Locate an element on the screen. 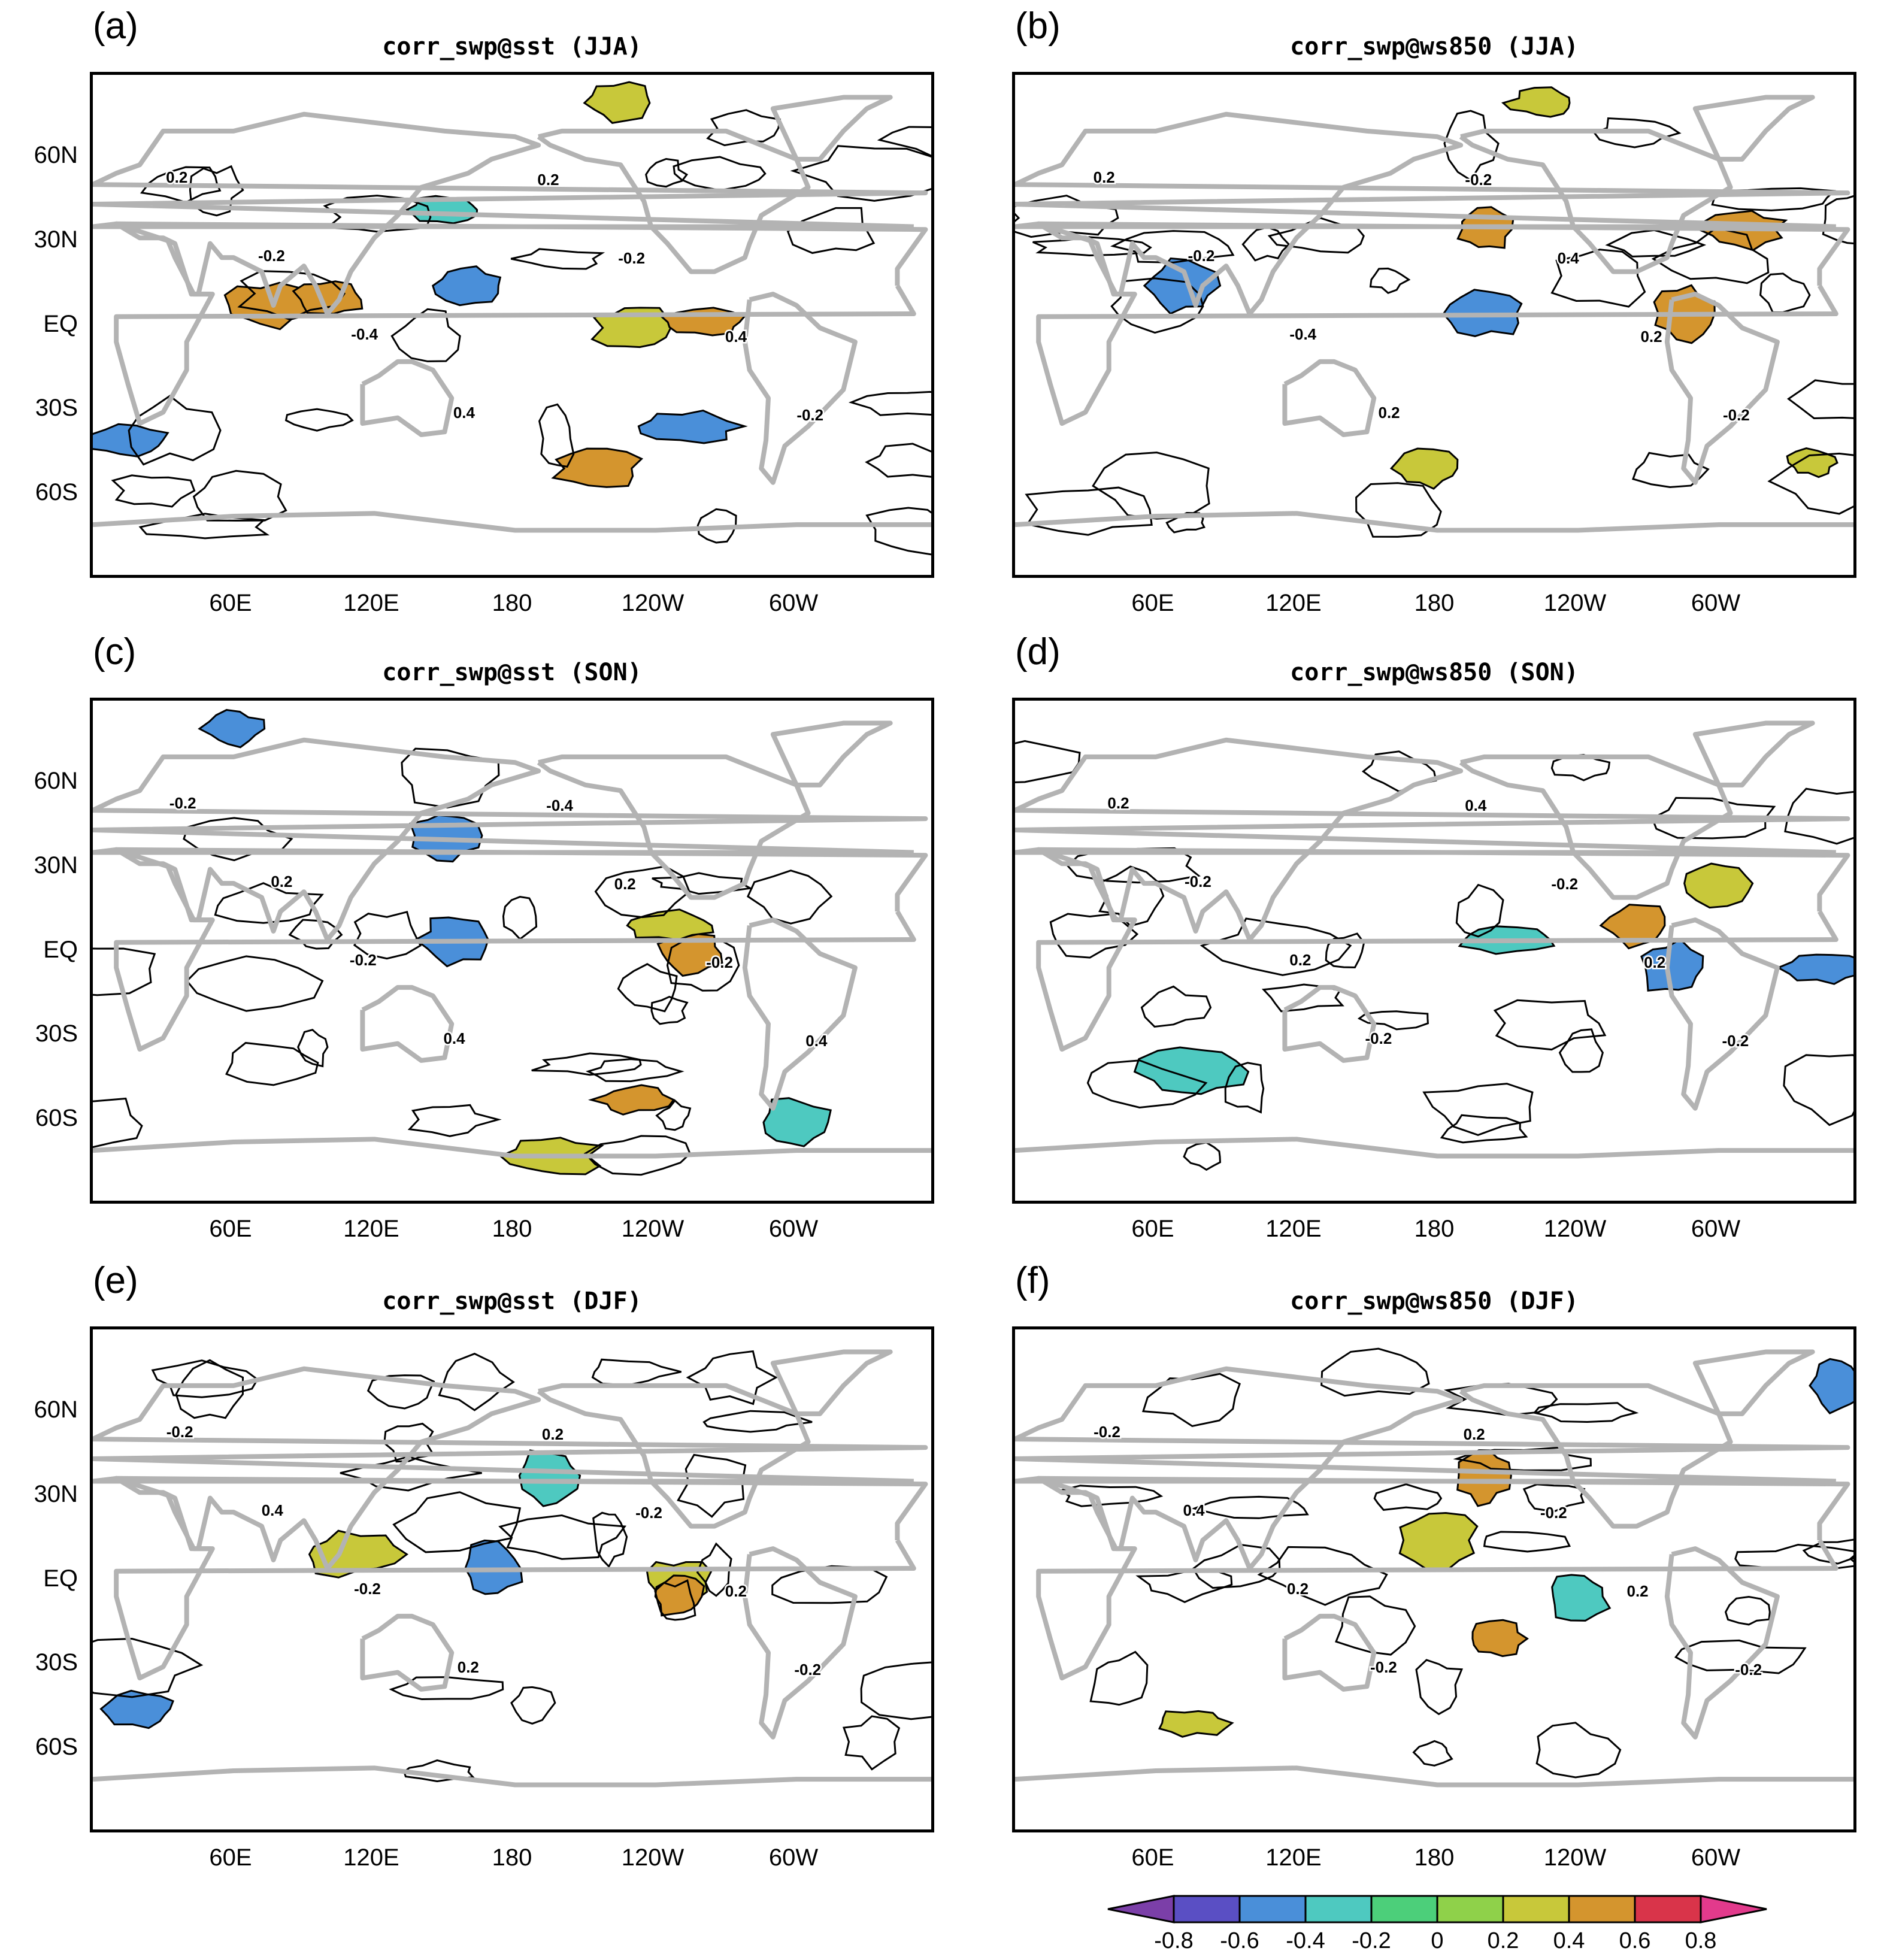 Image resolution: width=1884 pixels, height=1960 pixels. contour-label: -0.4 is located at coordinates (1302, 334).